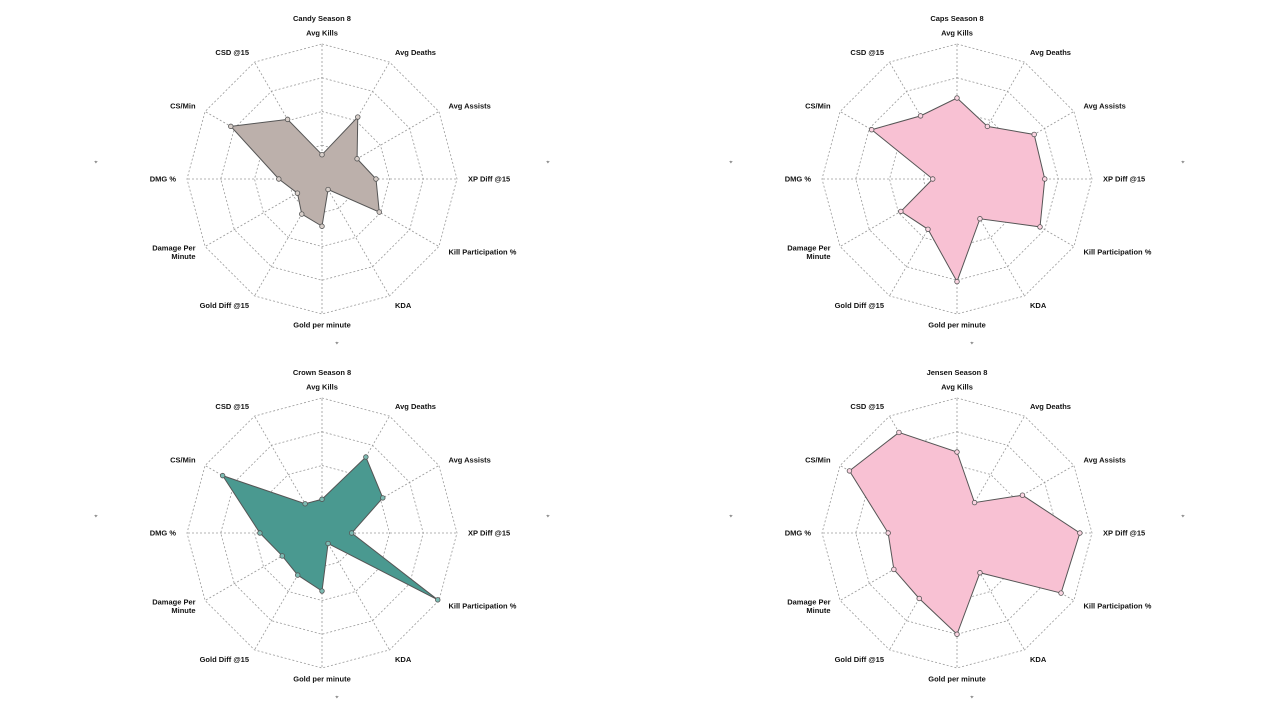 This screenshot has width=1280, height=720. Describe the element at coordinates (482, 606) in the screenshot. I see `axis-label: Kill Participation %` at that location.